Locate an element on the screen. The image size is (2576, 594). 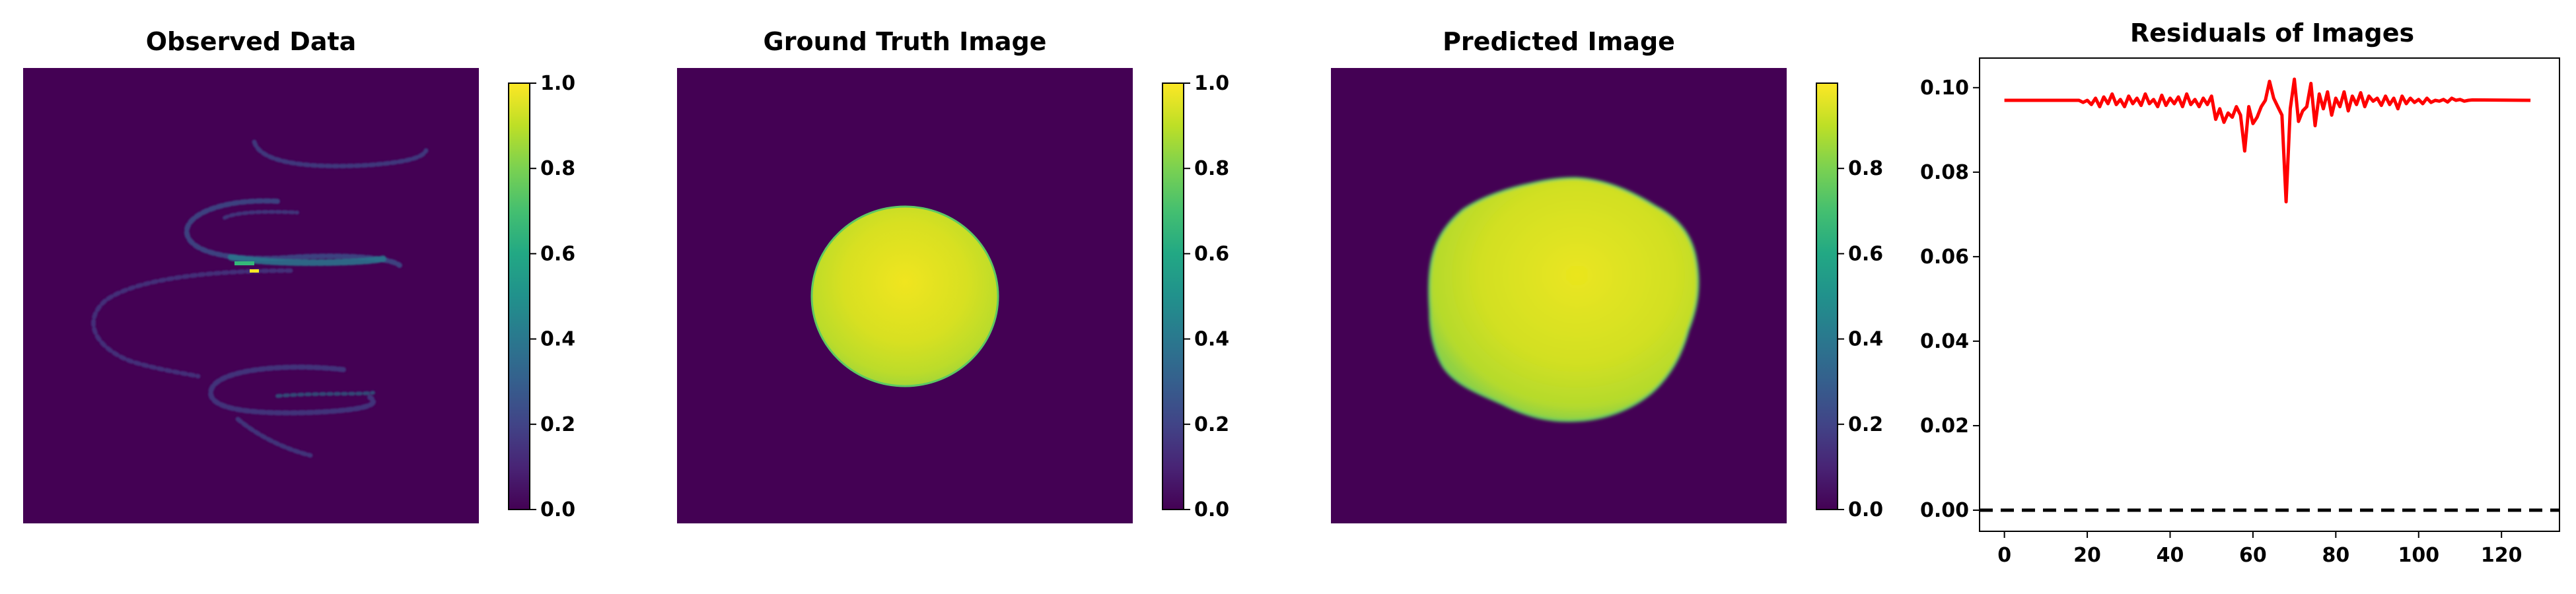
observed-warm-pixels is located at coordinates (244, 263).